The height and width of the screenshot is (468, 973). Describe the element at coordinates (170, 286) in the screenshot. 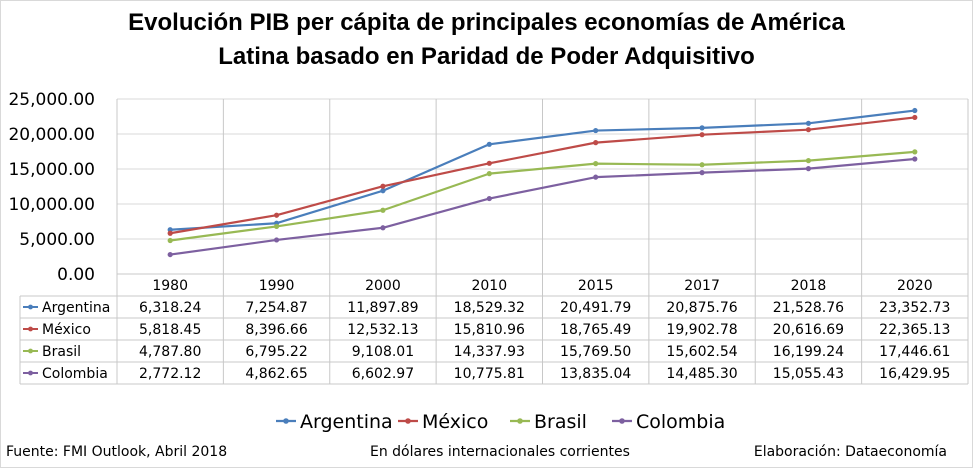

I see `x-category-label: 1980` at that location.